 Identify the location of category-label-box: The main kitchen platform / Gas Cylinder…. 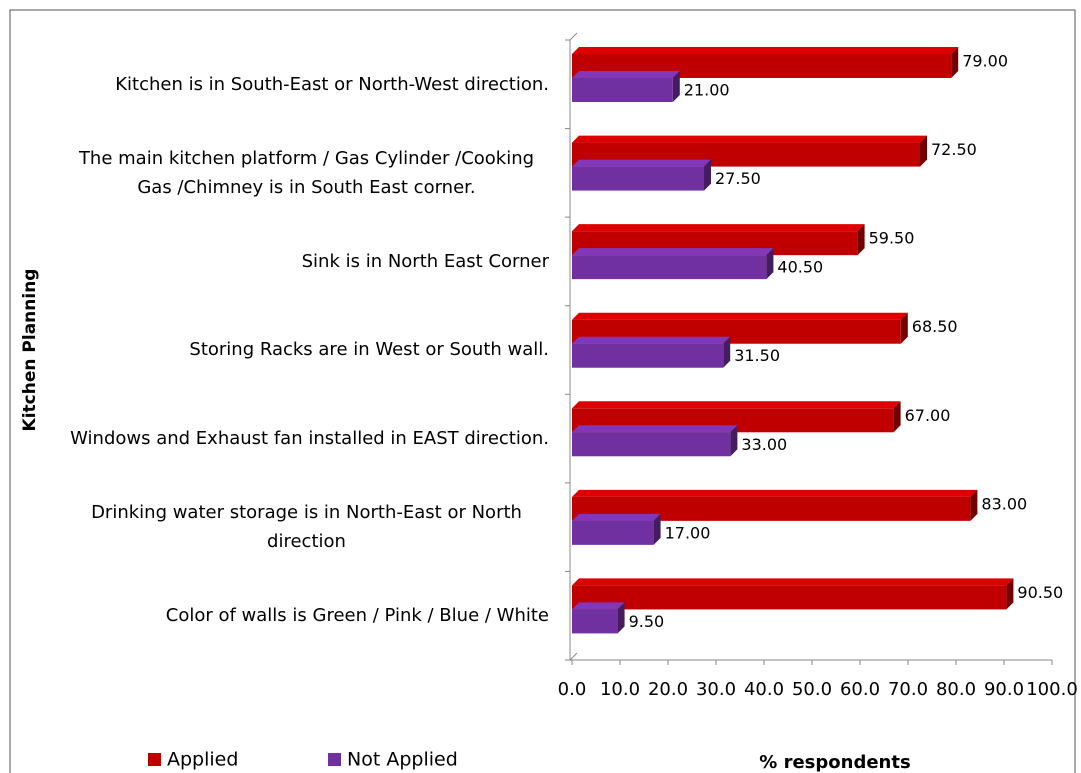
(289, 173).